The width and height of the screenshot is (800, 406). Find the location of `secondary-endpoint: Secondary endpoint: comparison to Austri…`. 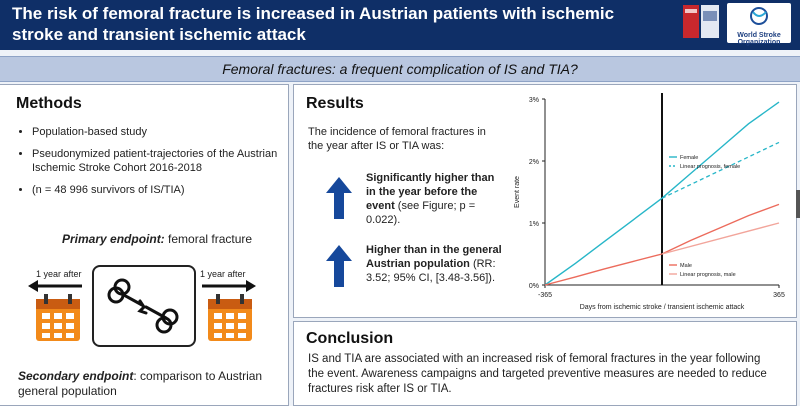

secondary-endpoint: Secondary endpoint: comparison to Austri… is located at coordinates (149, 384).